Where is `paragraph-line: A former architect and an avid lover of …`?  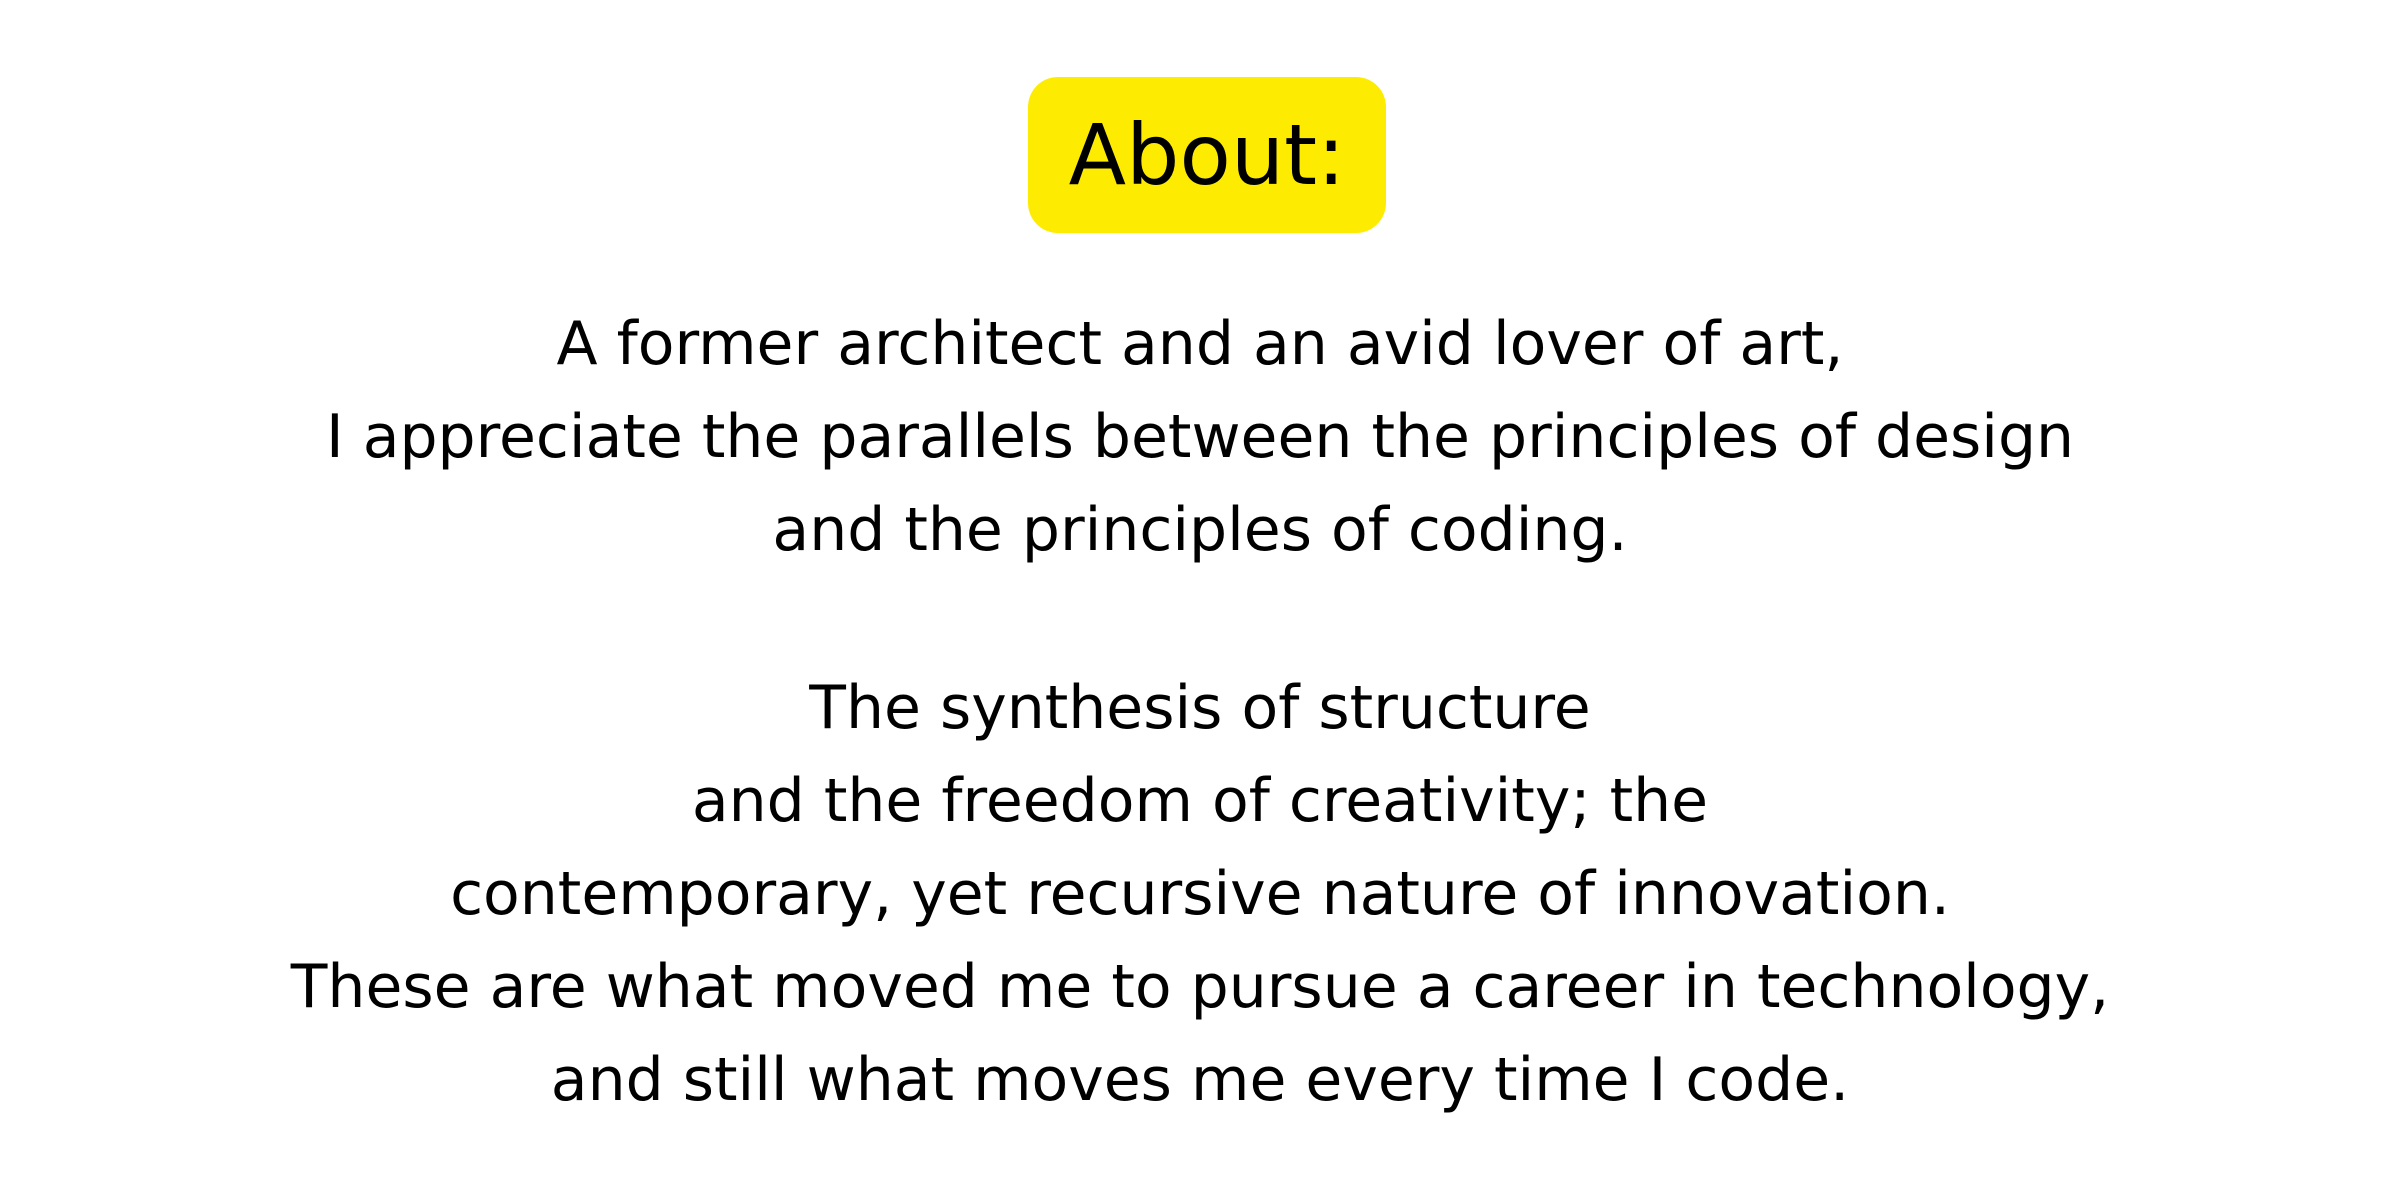 paragraph-line: A former architect and an avid lover of … is located at coordinates (1200, 344).